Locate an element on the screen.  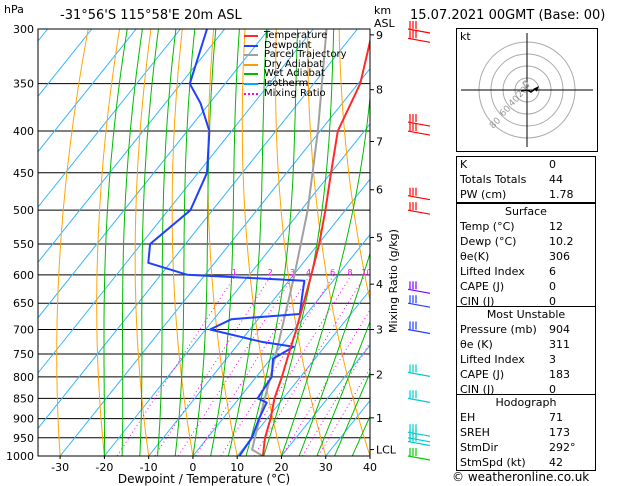
surface-row-label: Lifted Index is located at coordinates (492, 271).